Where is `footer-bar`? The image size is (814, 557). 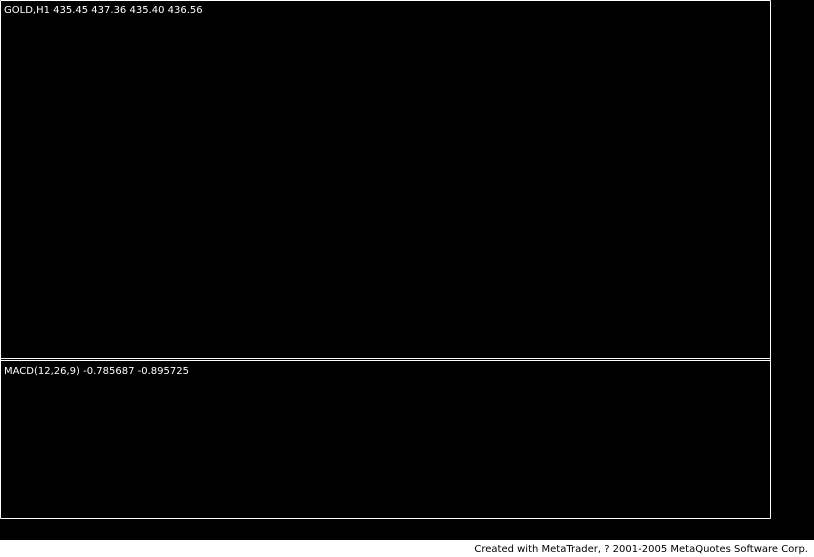 footer-bar is located at coordinates (407, 548).